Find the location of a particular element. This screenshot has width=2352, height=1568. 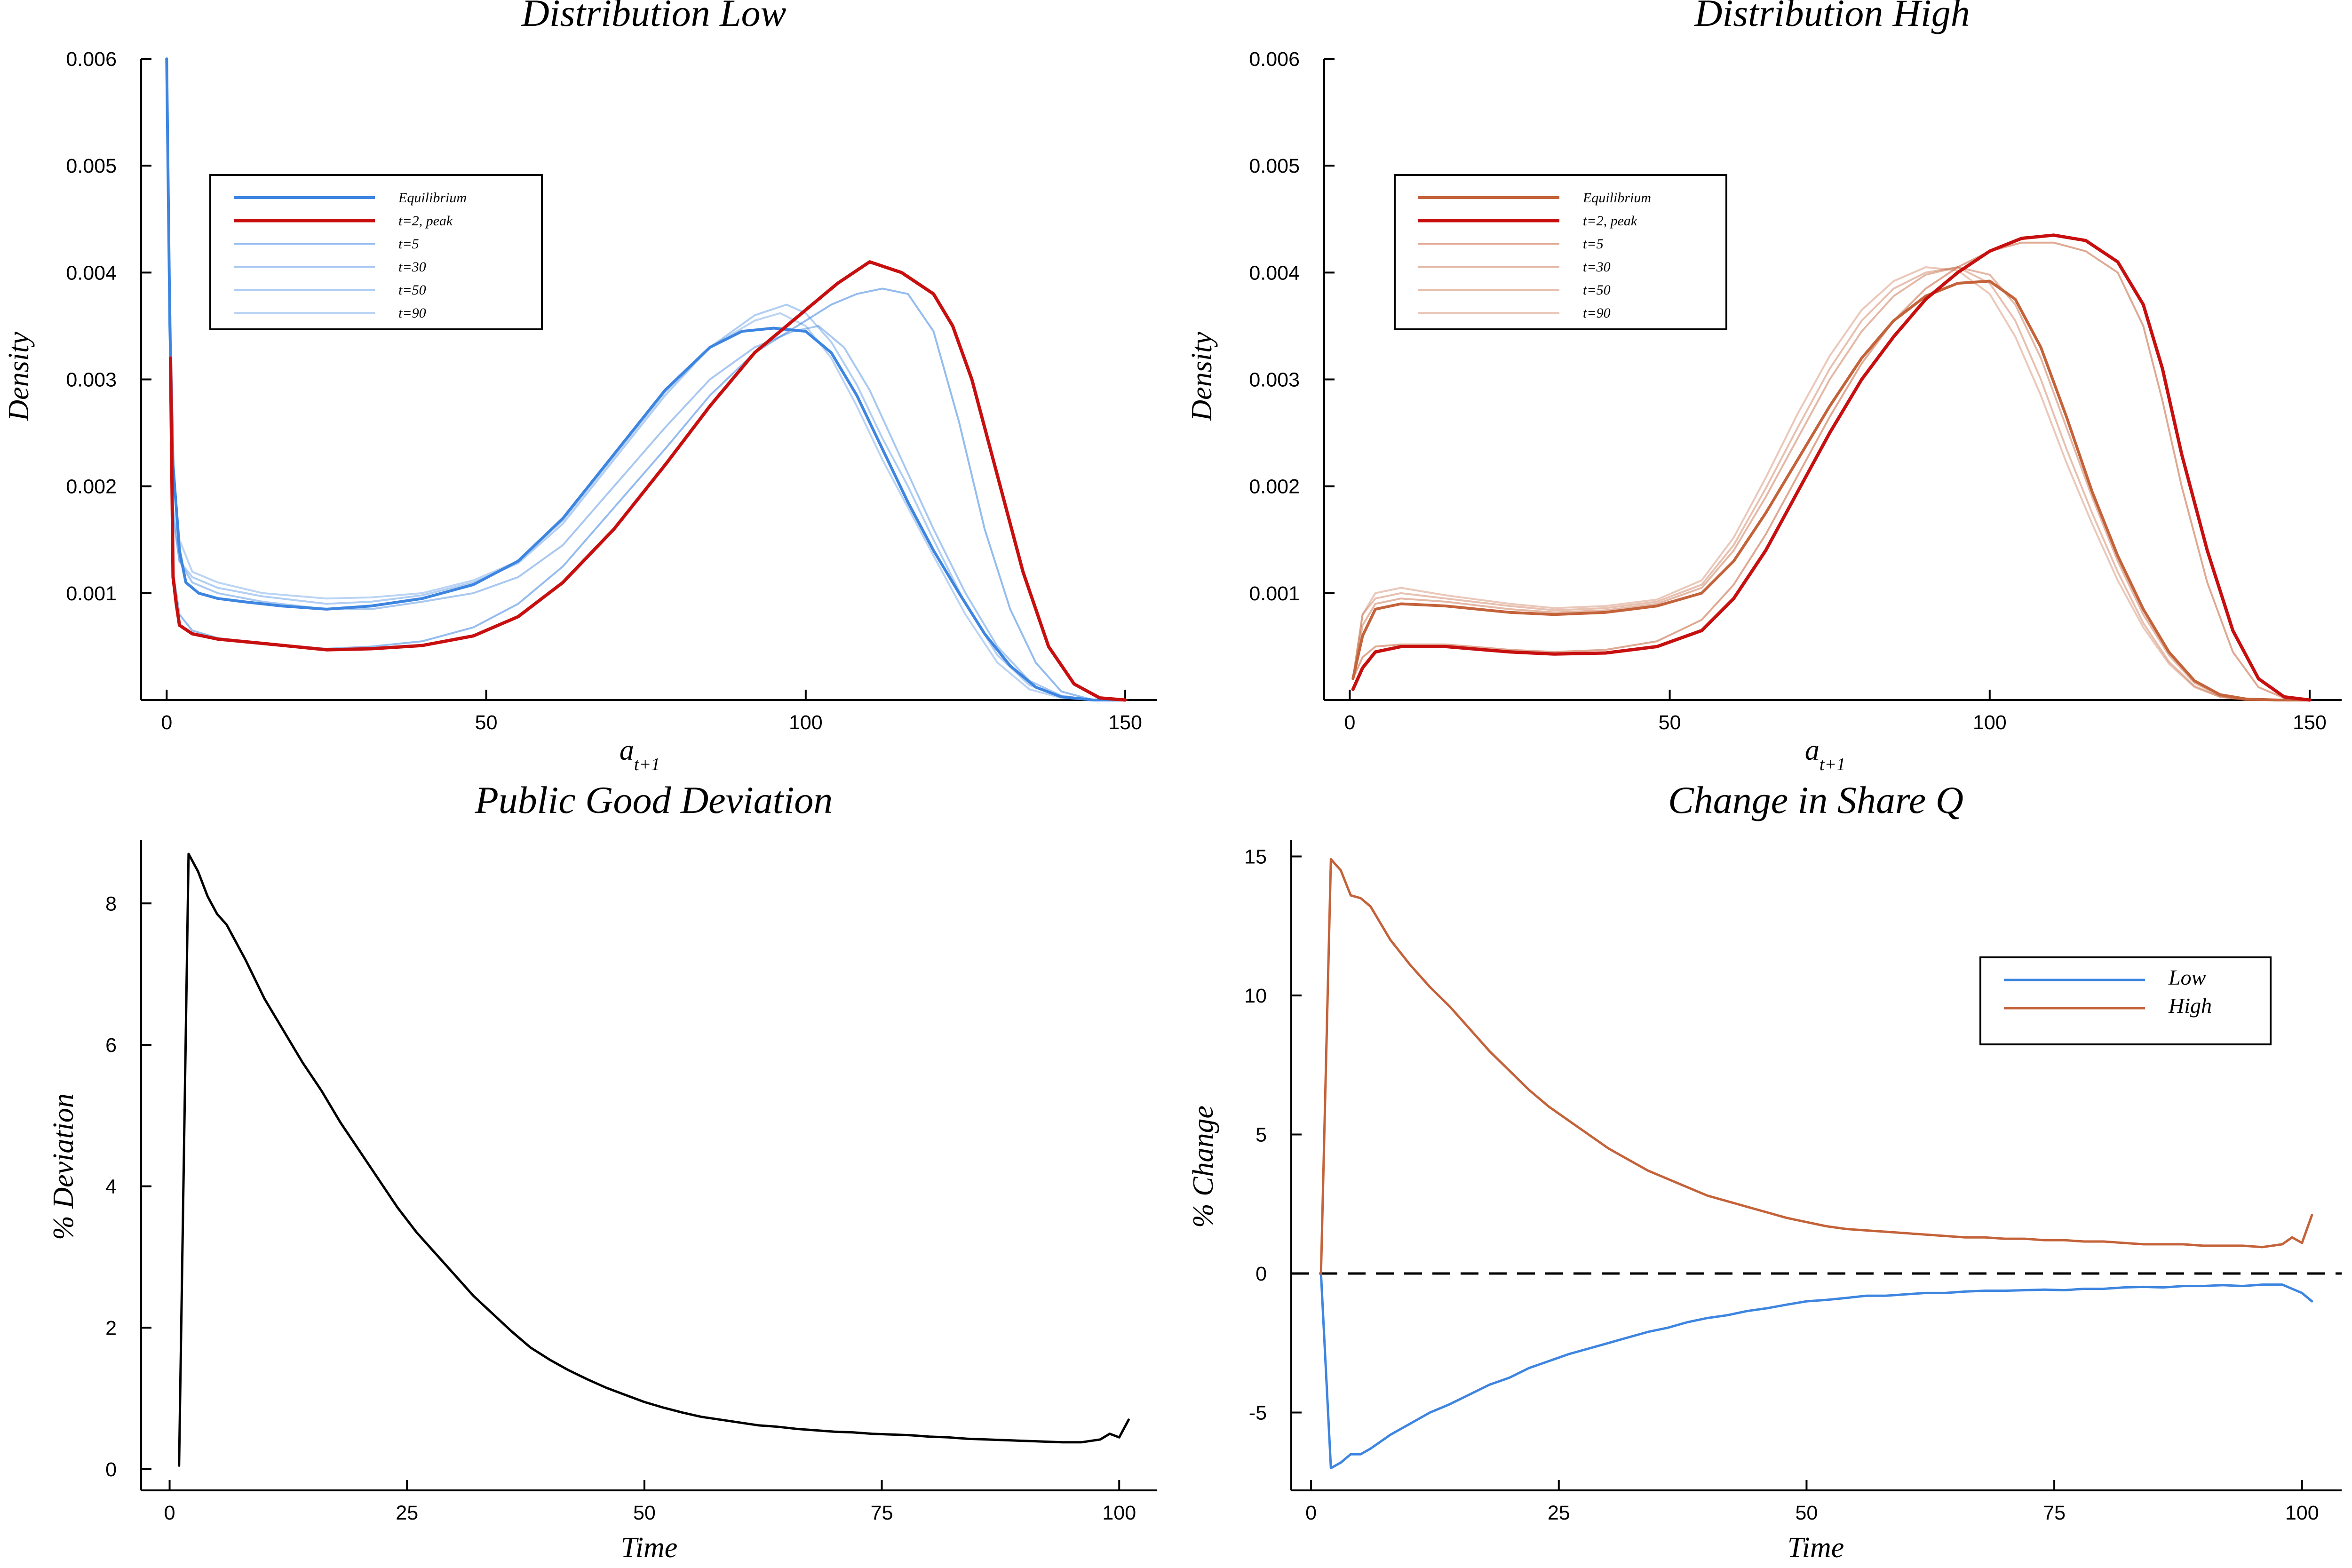

legend-entries: Low High is located at coordinates (2108, 991).